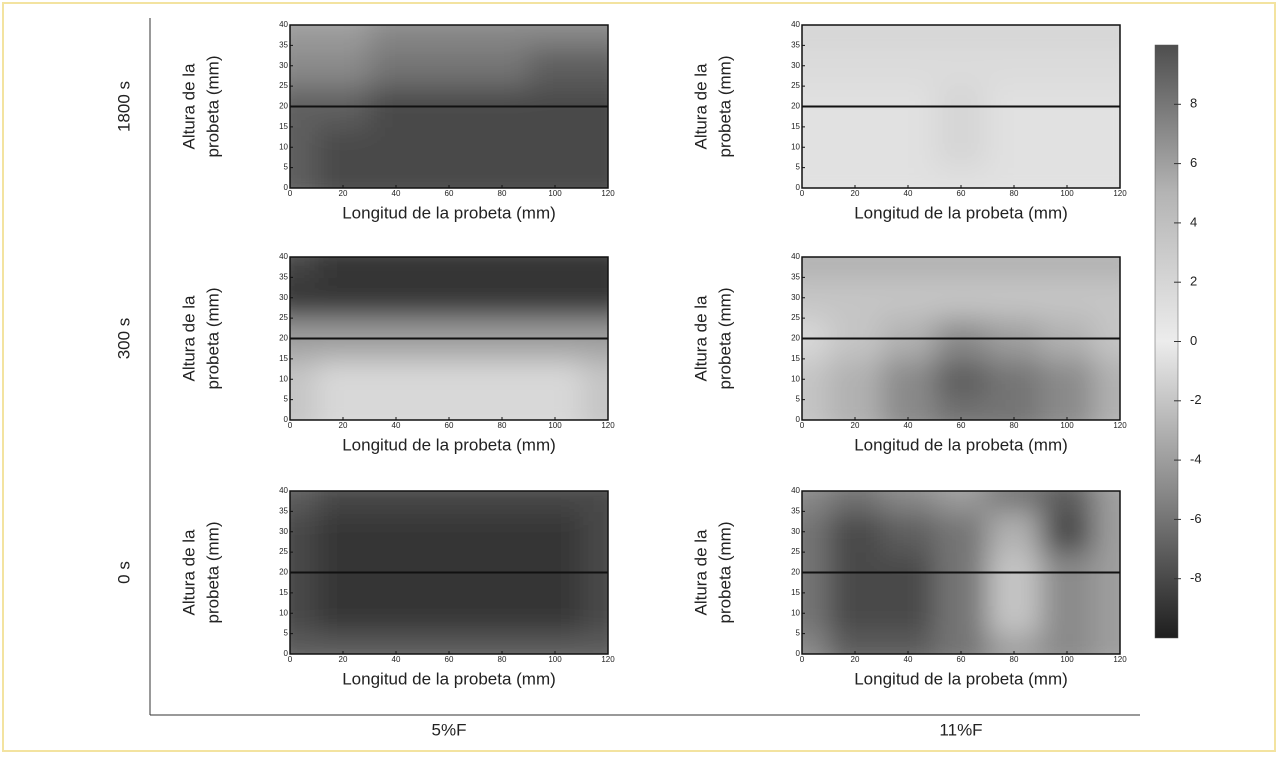 This screenshot has width=1278, height=759. I want to click on y-tick-label: 20, so click(283, 572).